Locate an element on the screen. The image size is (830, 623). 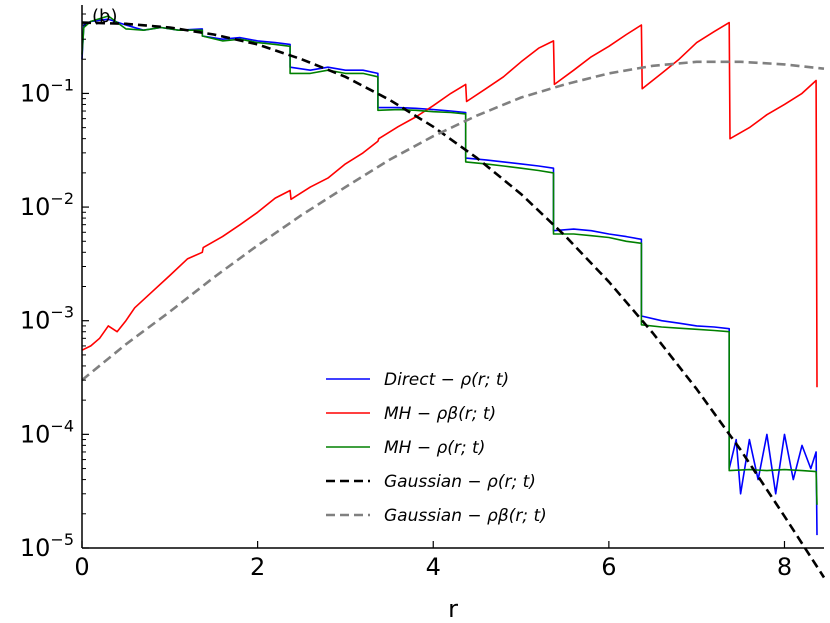
x-axis-label: r is located at coordinates (453, 609).